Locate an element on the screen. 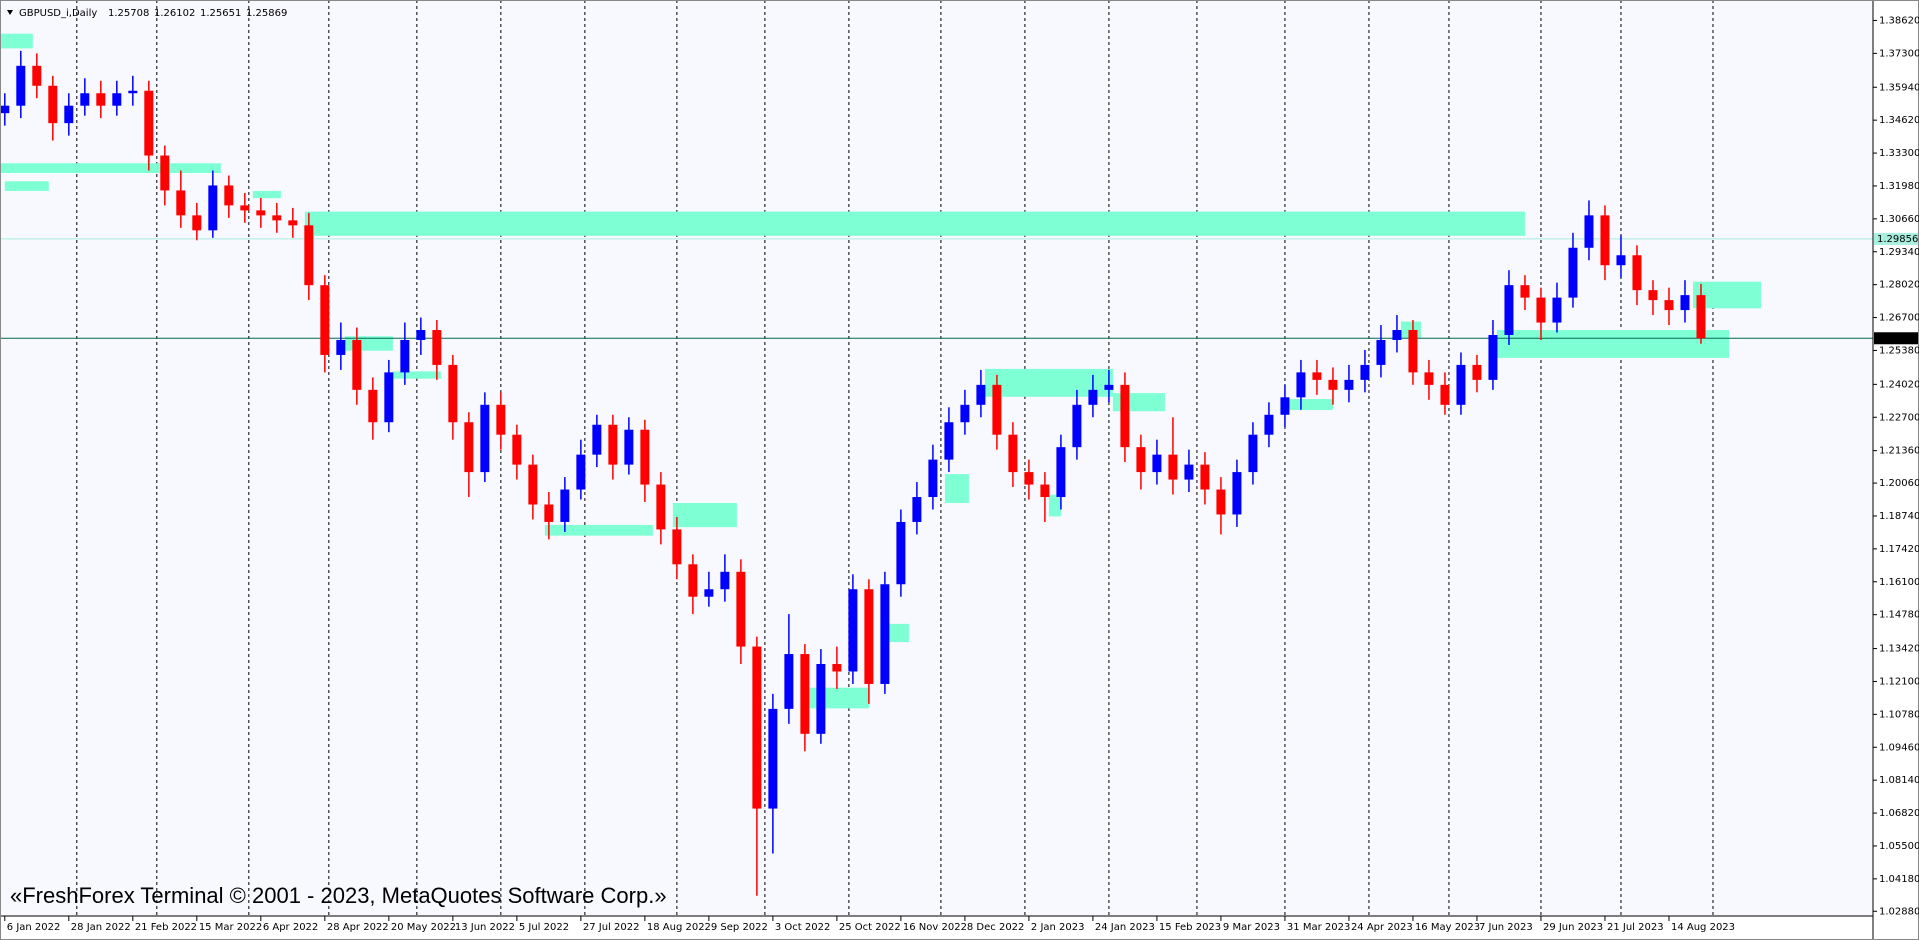 This screenshot has height=940, width=1919. x-tick-label: 5 Jul 2022 is located at coordinates (544, 927).